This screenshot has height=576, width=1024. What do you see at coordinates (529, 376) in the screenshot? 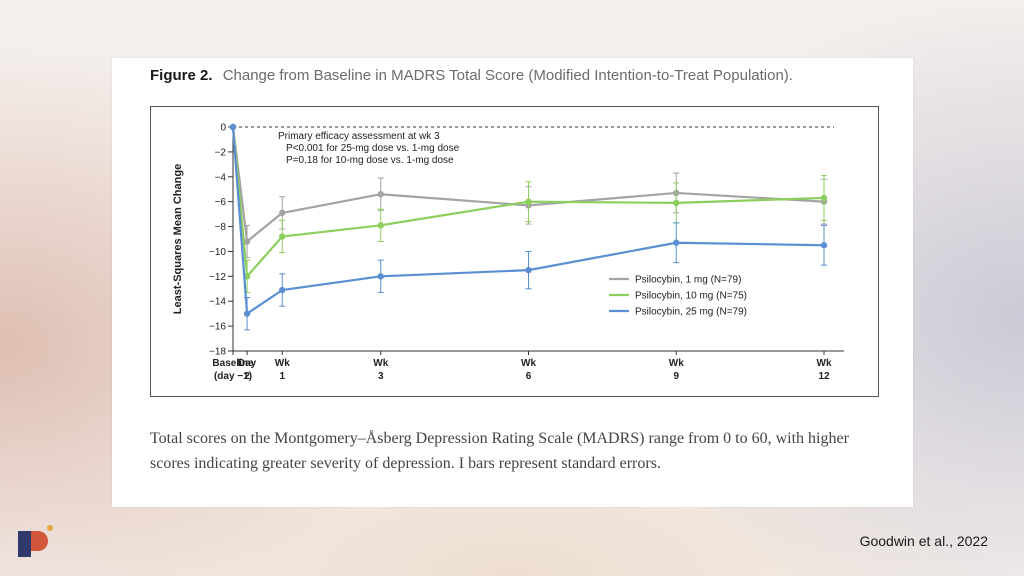
I see `x-tick-label: 6` at bounding box center [529, 376].